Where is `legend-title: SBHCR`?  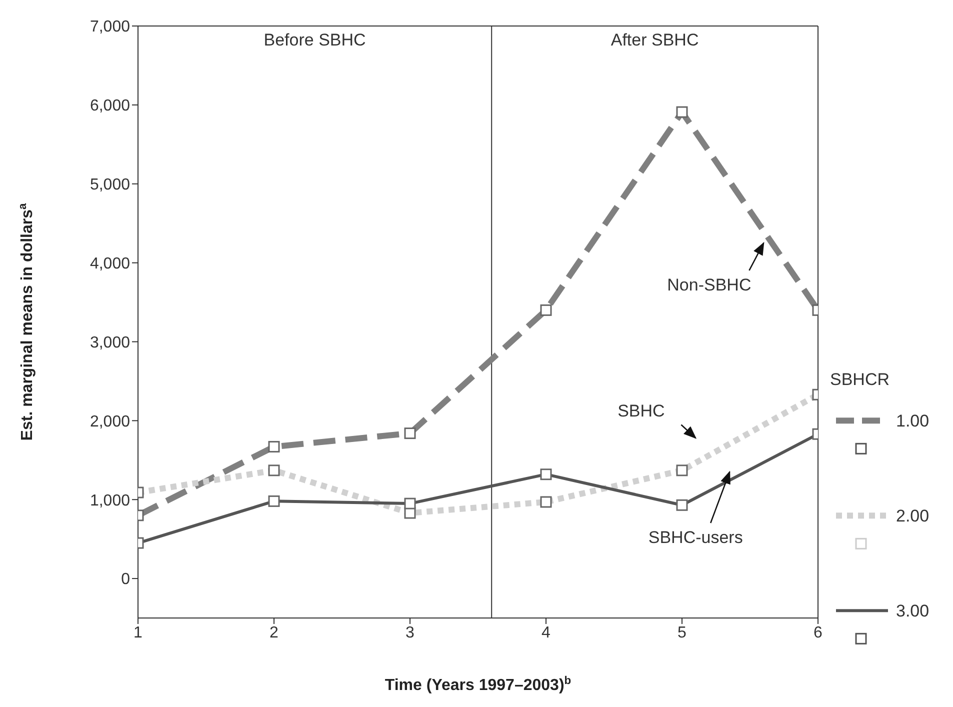 legend-title: SBHCR is located at coordinates (860, 380).